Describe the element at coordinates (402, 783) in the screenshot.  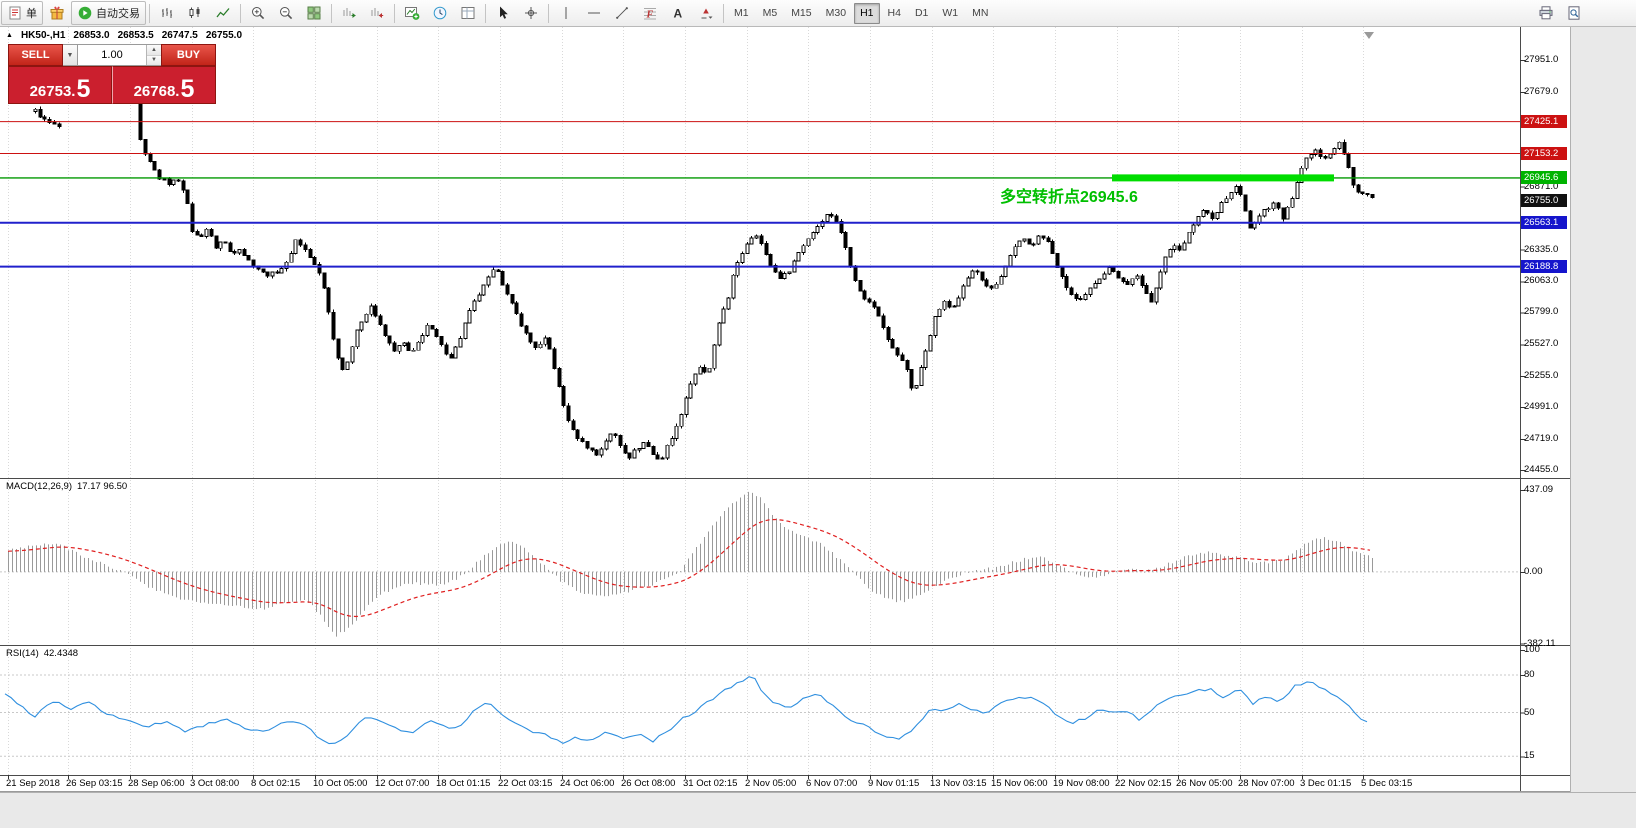
I see `time-axis-label: 12 Oct 07:00` at that location.